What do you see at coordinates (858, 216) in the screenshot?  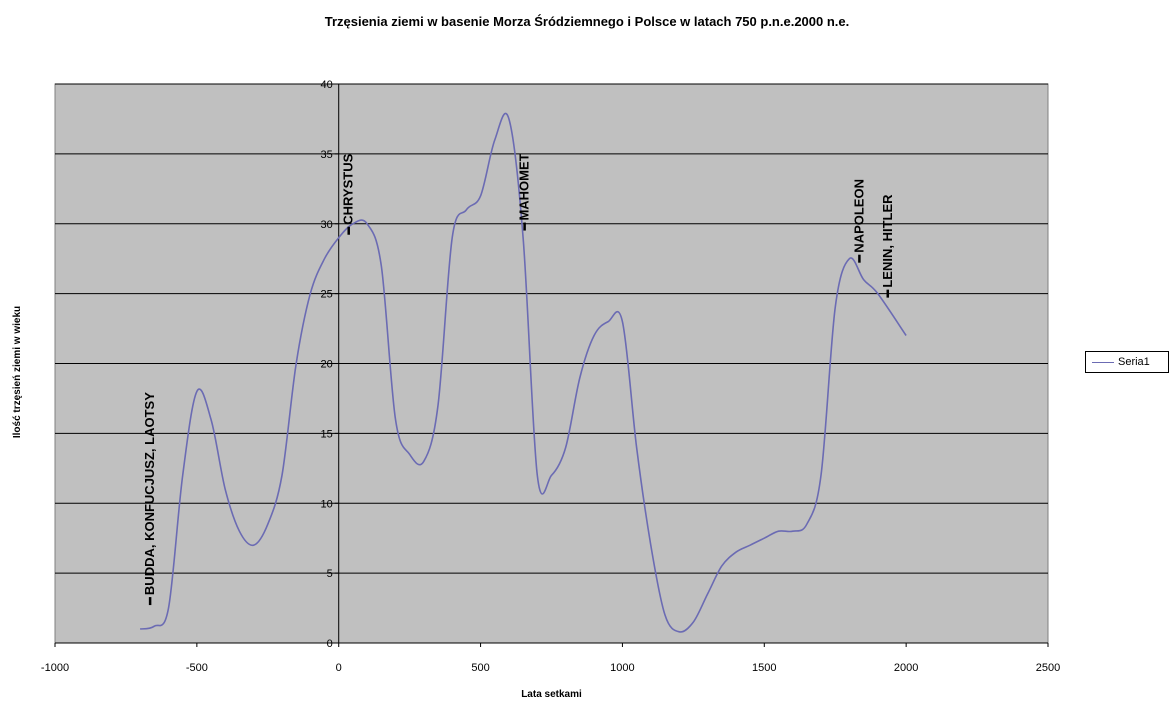 I see `annotation-label: NAPOLEON` at bounding box center [858, 216].